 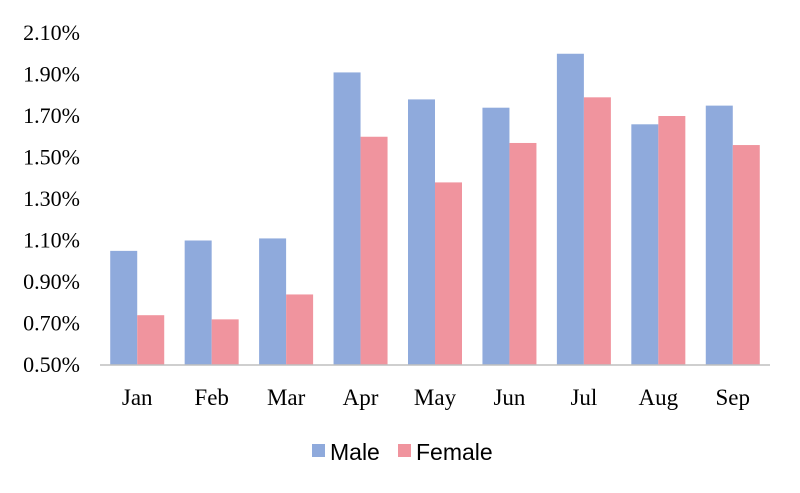 What do you see at coordinates (51, 323) in the screenshot?
I see `y-tick-label: 0.70%` at bounding box center [51, 323].